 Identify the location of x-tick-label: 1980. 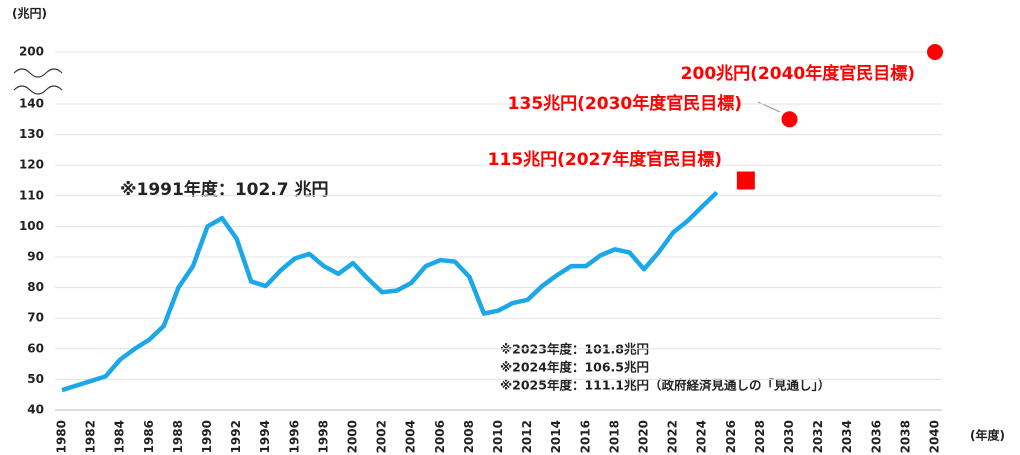
(62, 436).